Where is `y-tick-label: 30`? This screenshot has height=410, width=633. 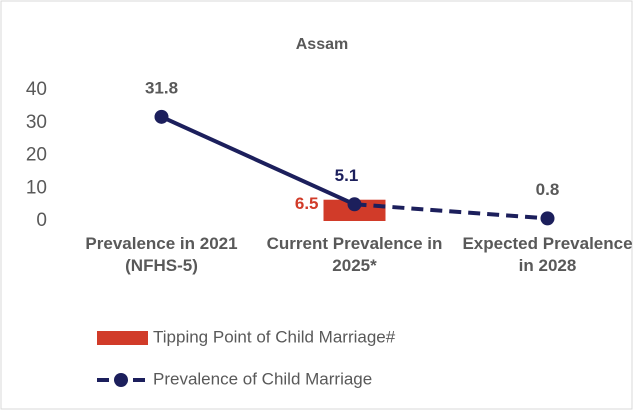
y-tick-label: 30 is located at coordinates (36, 122).